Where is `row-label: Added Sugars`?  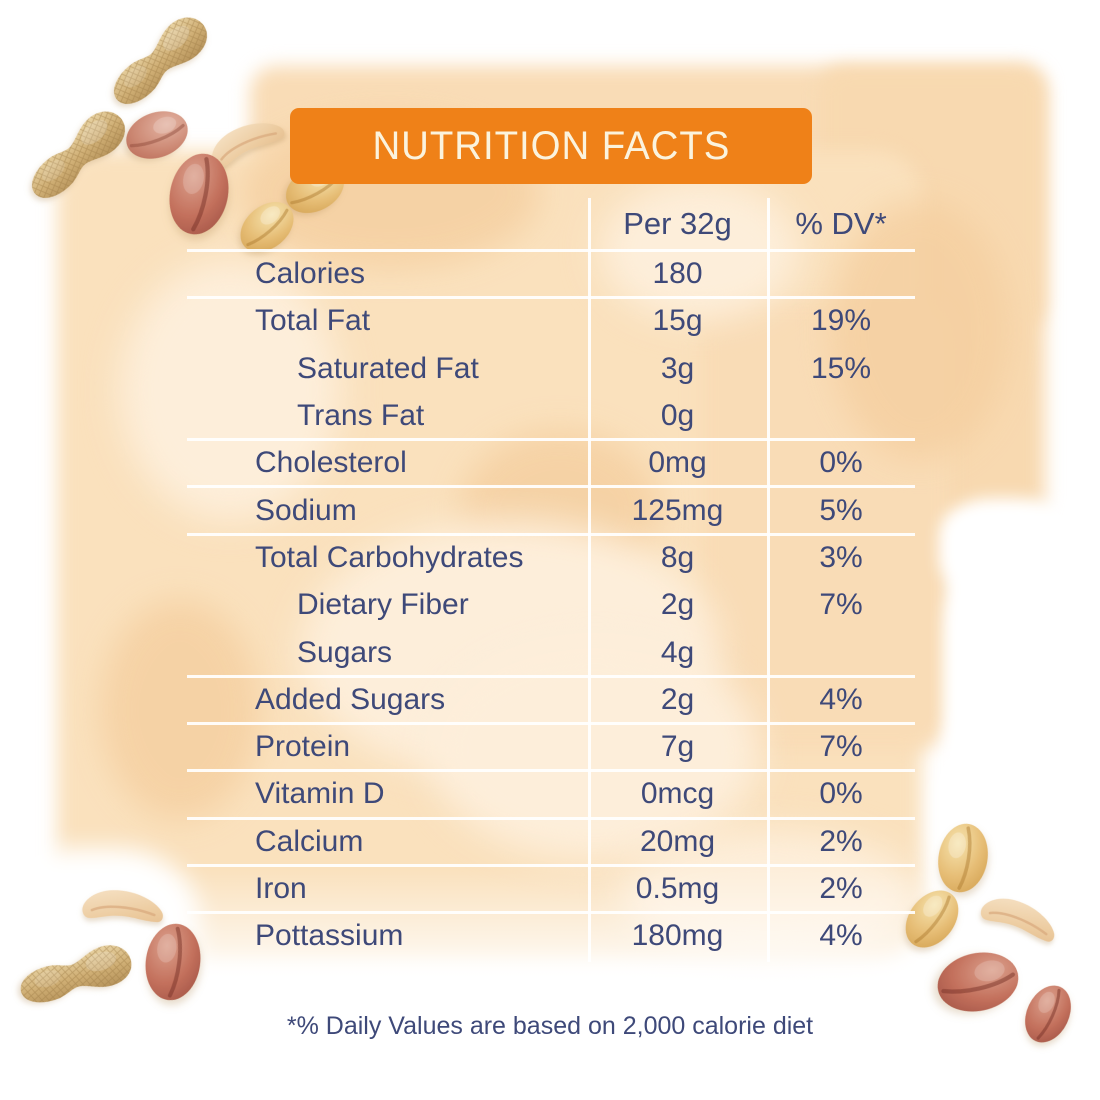
row-label: Added Sugars is located at coordinates (350, 699).